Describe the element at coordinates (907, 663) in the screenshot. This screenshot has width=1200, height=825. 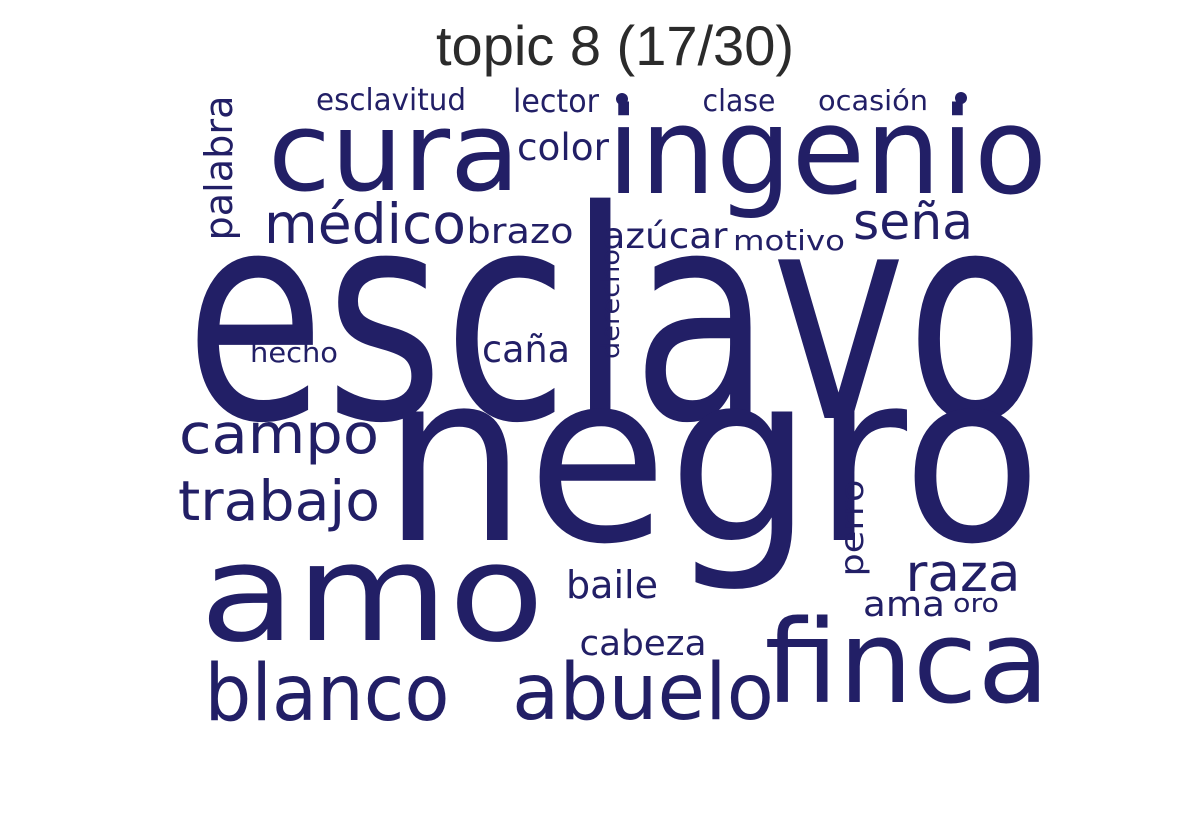
I see `cloud-word-5: finca` at that location.